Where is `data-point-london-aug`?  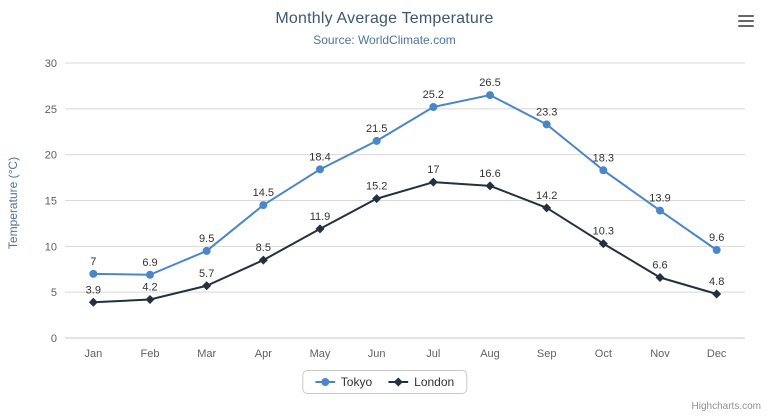
data-point-london-aug is located at coordinates (490, 186).